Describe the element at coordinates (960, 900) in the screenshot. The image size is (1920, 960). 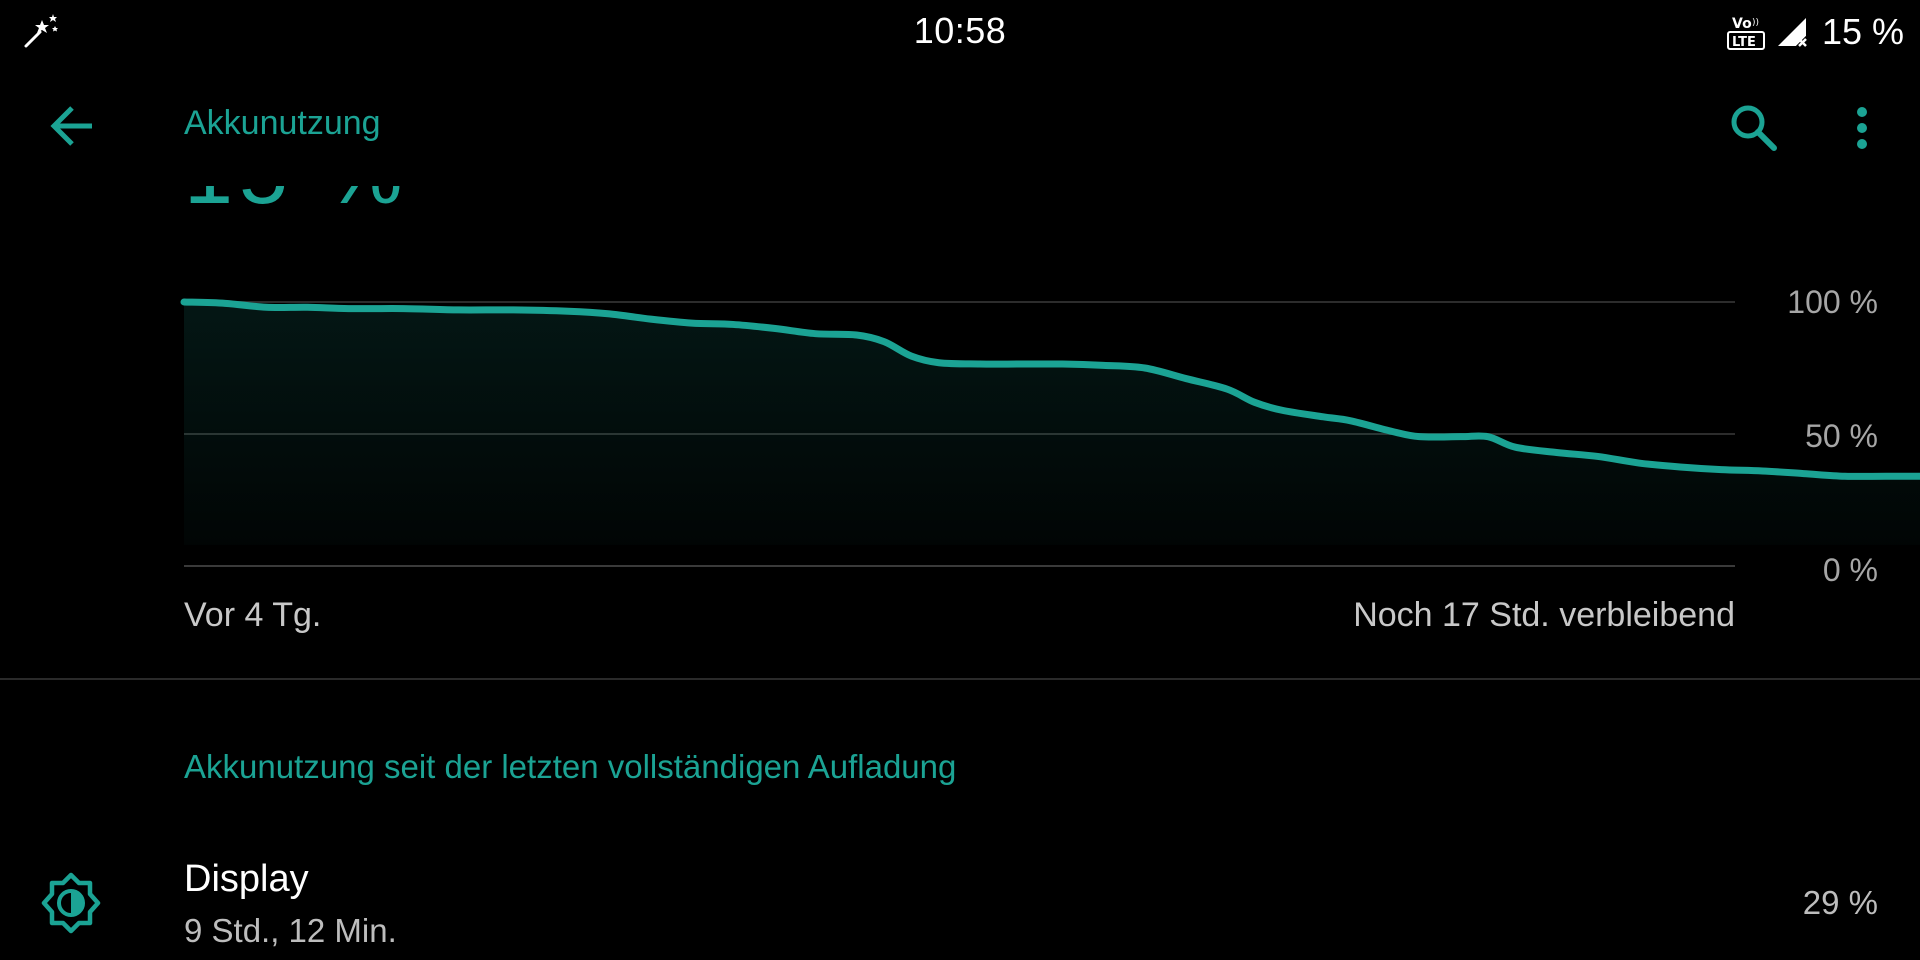
I see `usage-item-display: Display 9 Std., 12 Min. 29 %` at that location.